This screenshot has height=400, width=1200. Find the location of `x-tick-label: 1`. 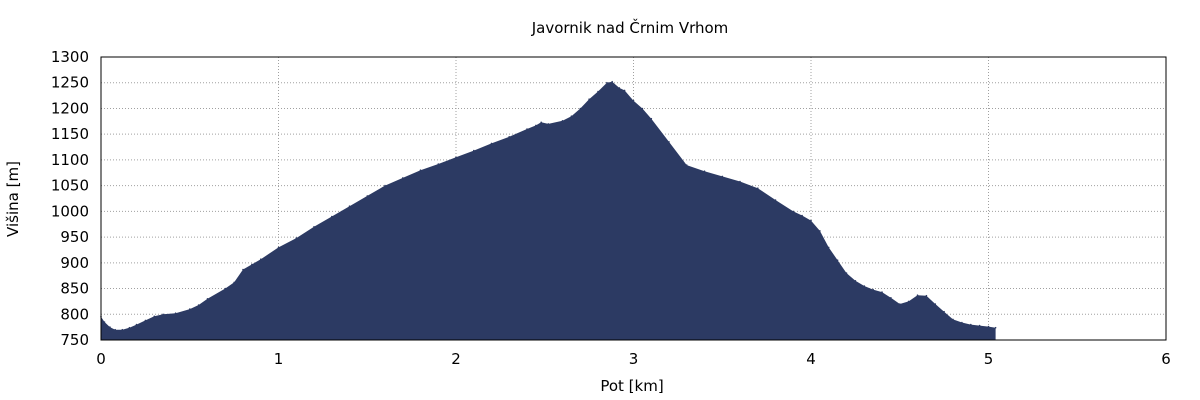

x-tick-label: 1 is located at coordinates (279, 359).